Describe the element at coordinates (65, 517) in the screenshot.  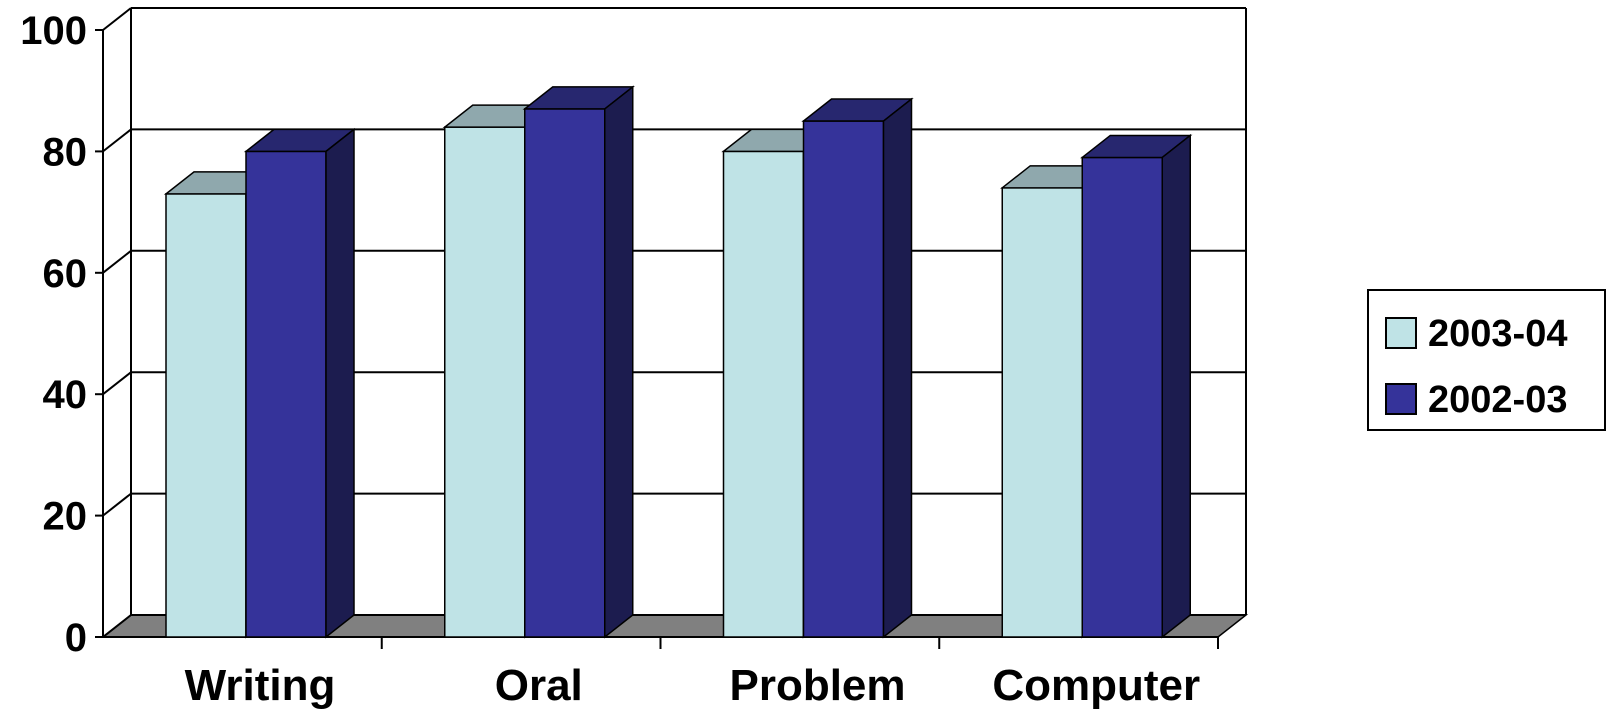
I see `y-tick-label: 20` at that location.